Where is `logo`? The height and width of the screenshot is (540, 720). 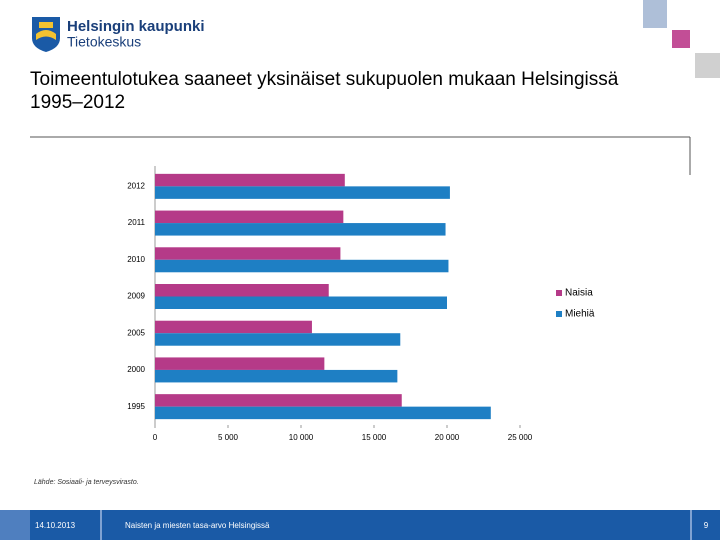 logo is located at coordinates (46, 34).